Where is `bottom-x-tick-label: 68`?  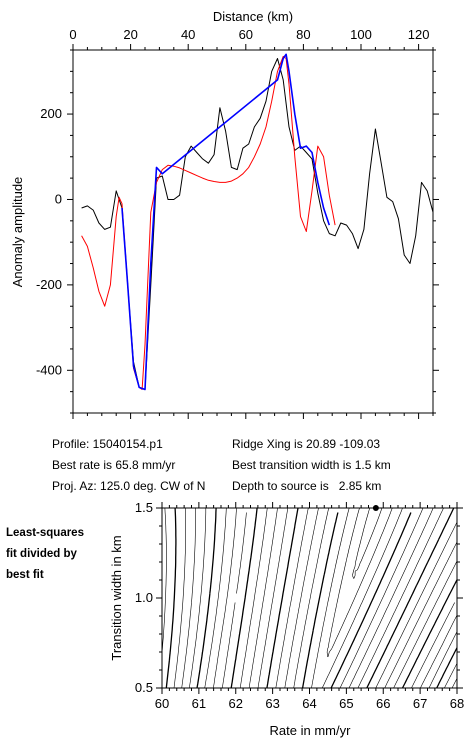
bottom-x-tick-label: 68 is located at coordinates (457, 703).